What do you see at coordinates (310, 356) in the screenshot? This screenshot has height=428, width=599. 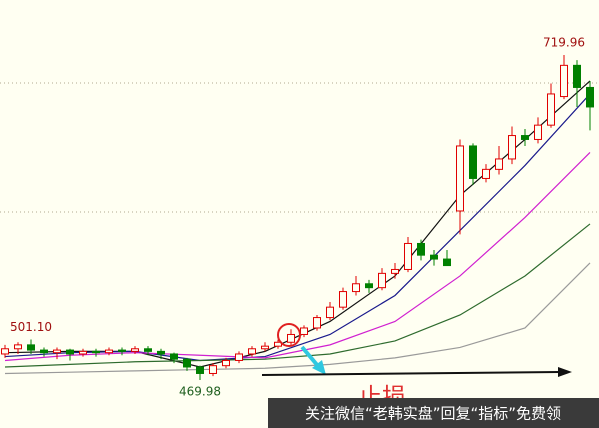 I see `cyan-arrow` at bounding box center [310, 356].